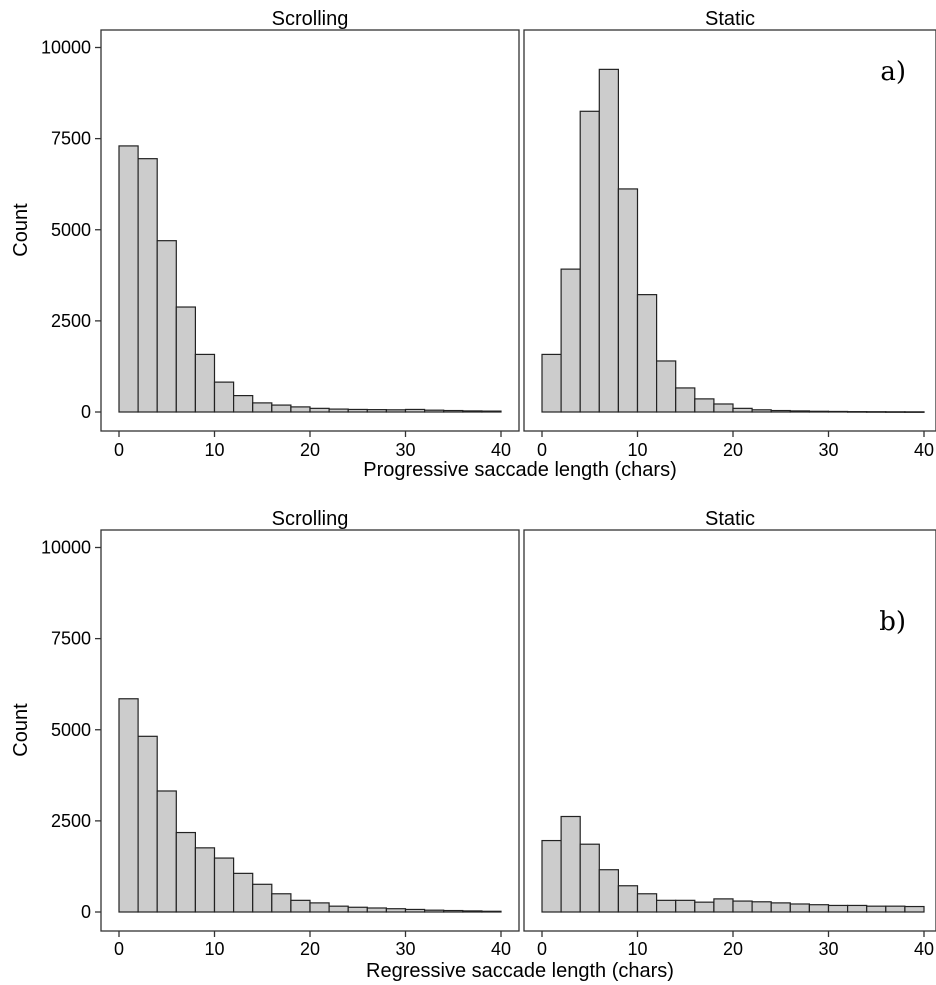 The height and width of the screenshot is (985, 936). Describe the element at coordinates (892, 622) in the screenshot. I see `panel-letter: b)` at that location.